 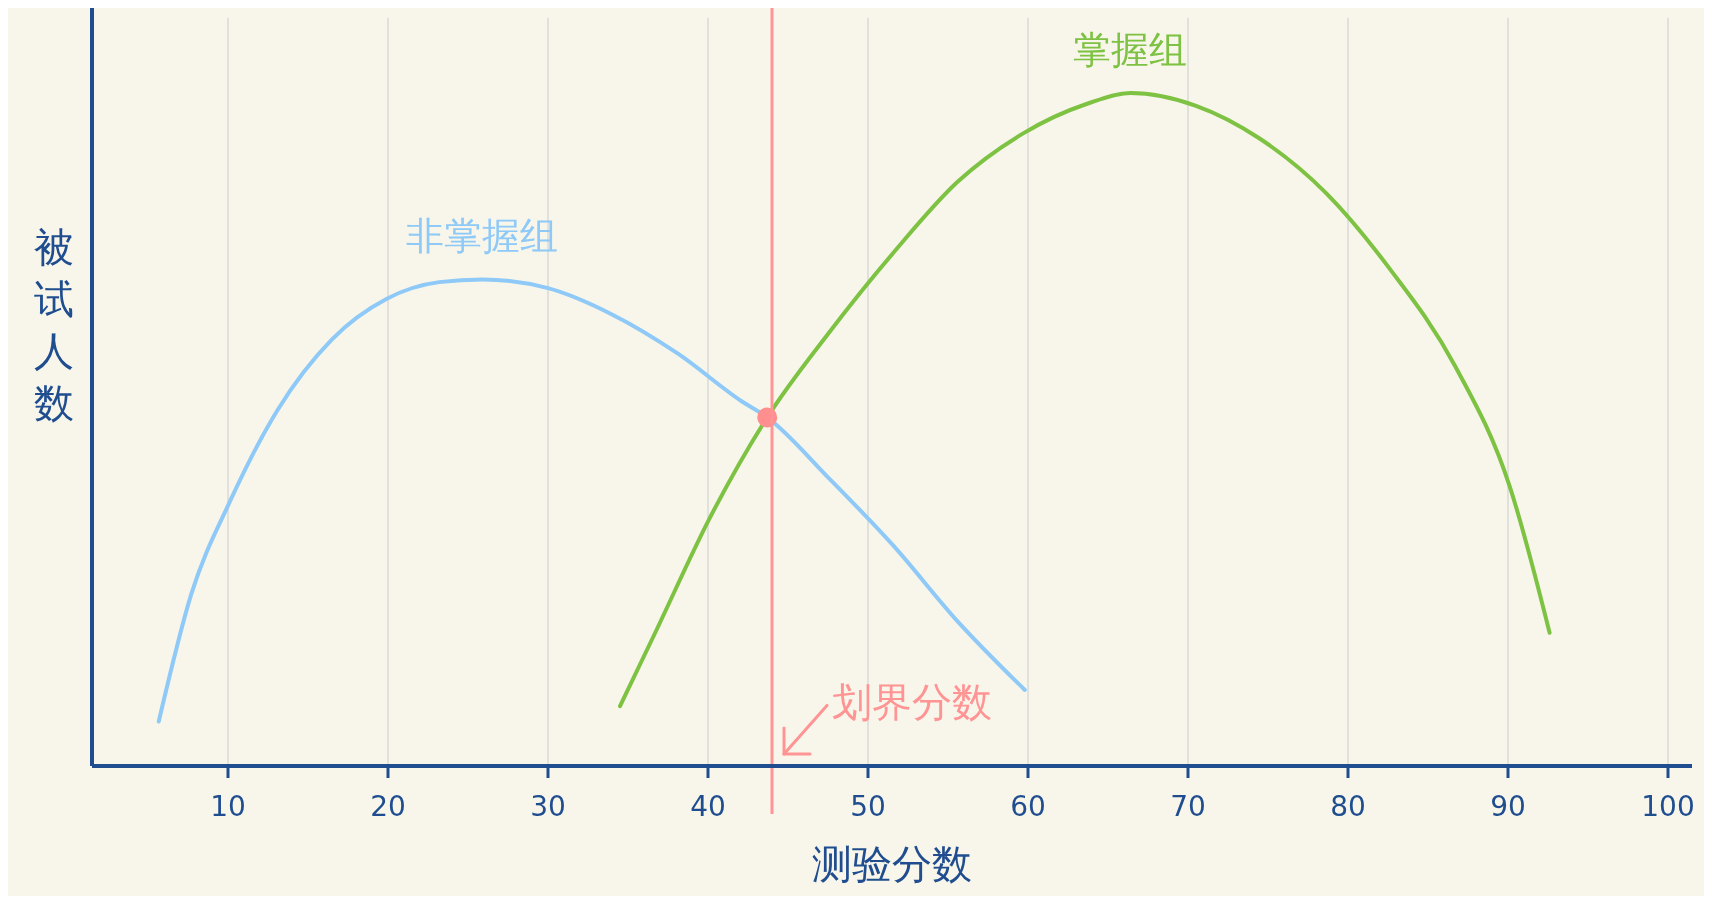 What do you see at coordinates (228, 806) in the screenshot?
I see `x-tick-label: 10` at bounding box center [228, 806].